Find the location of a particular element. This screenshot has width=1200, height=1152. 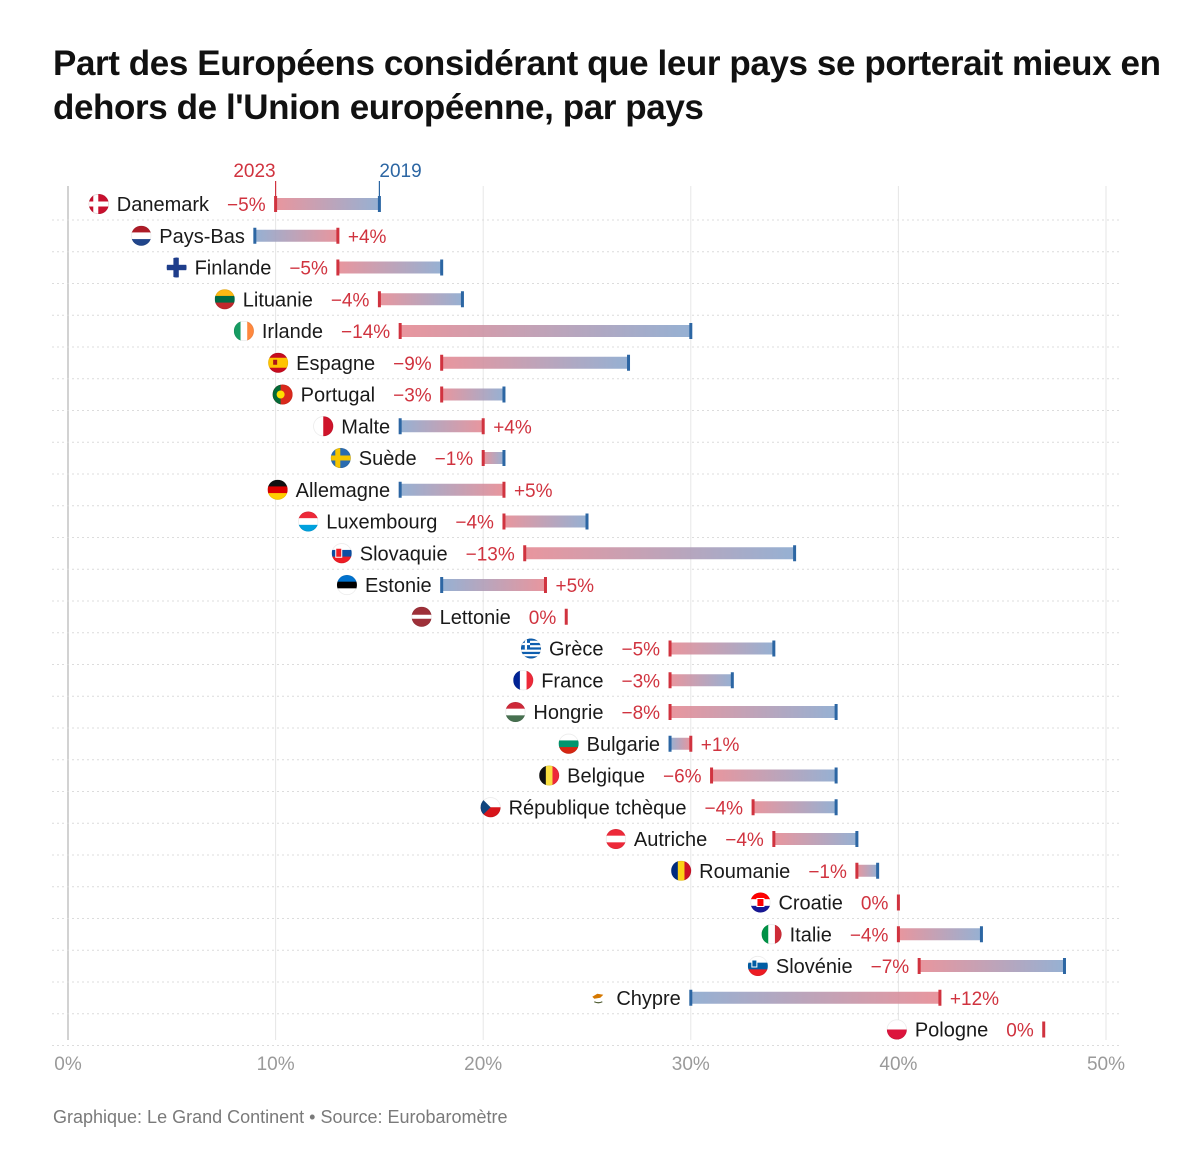

row-chypre: +12% Chypre is located at coordinates (793, 998).